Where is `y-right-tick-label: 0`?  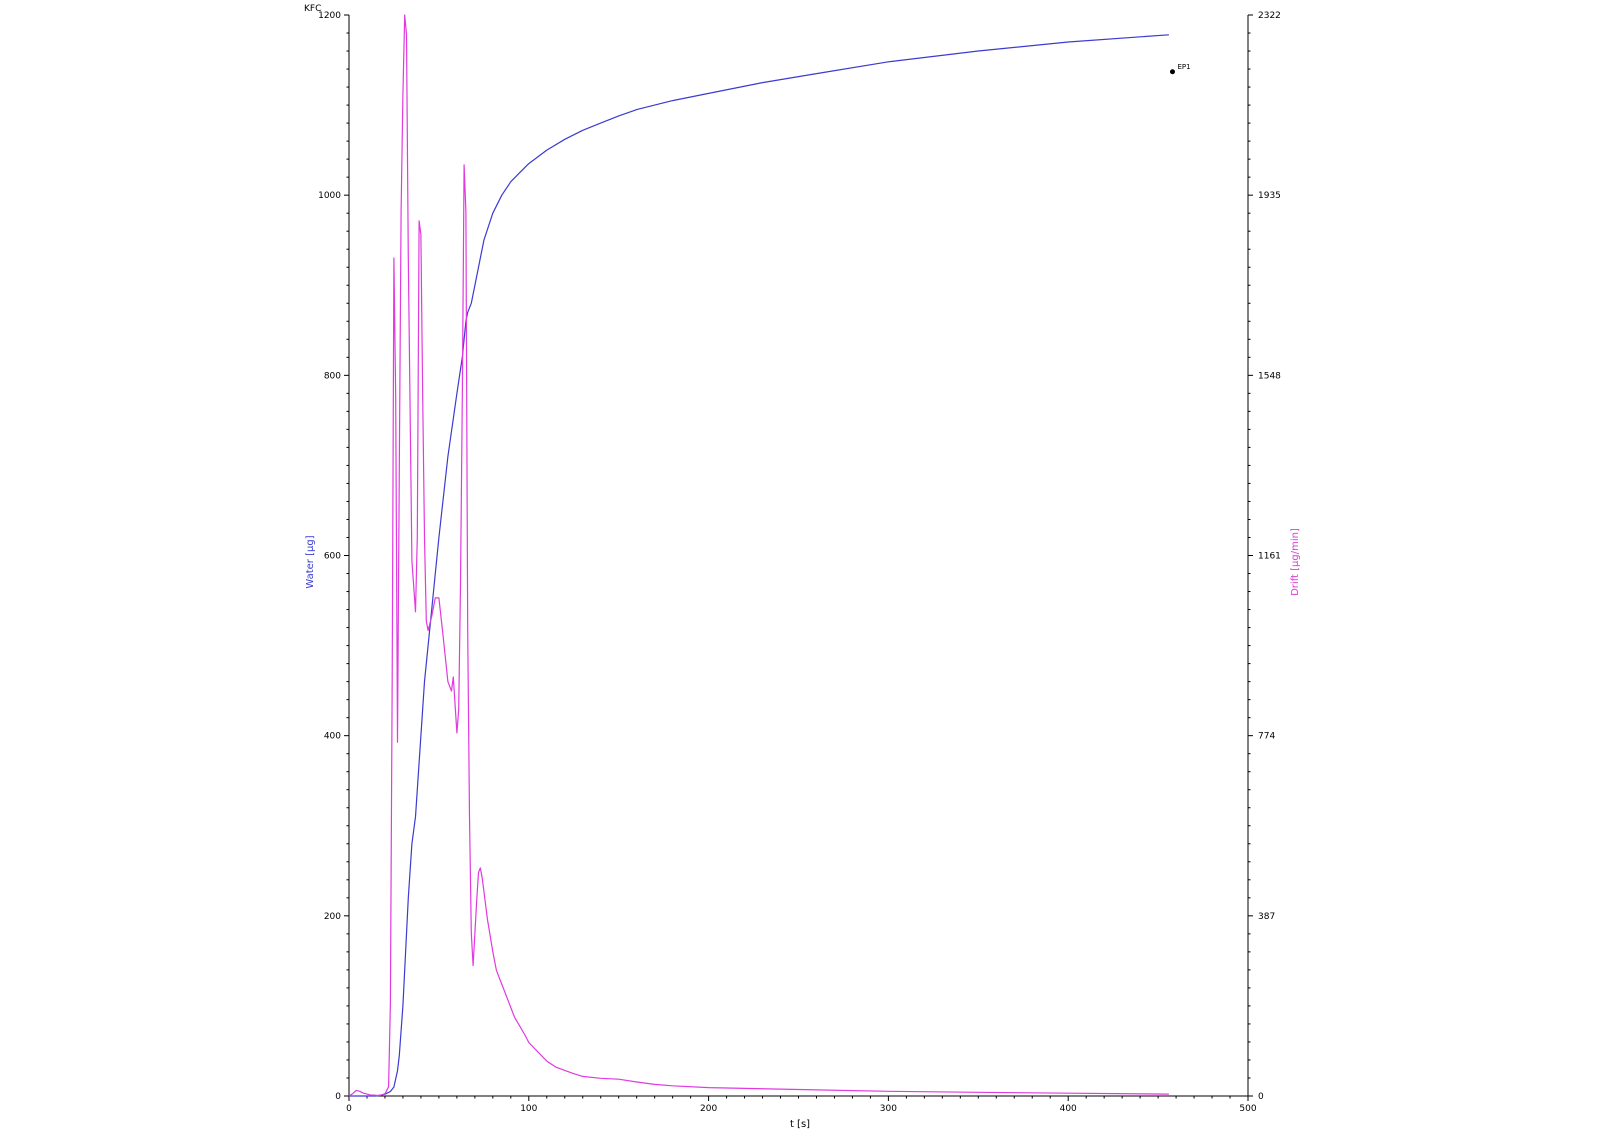
y-right-tick-label: 0 is located at coordinates (1261, 1097).